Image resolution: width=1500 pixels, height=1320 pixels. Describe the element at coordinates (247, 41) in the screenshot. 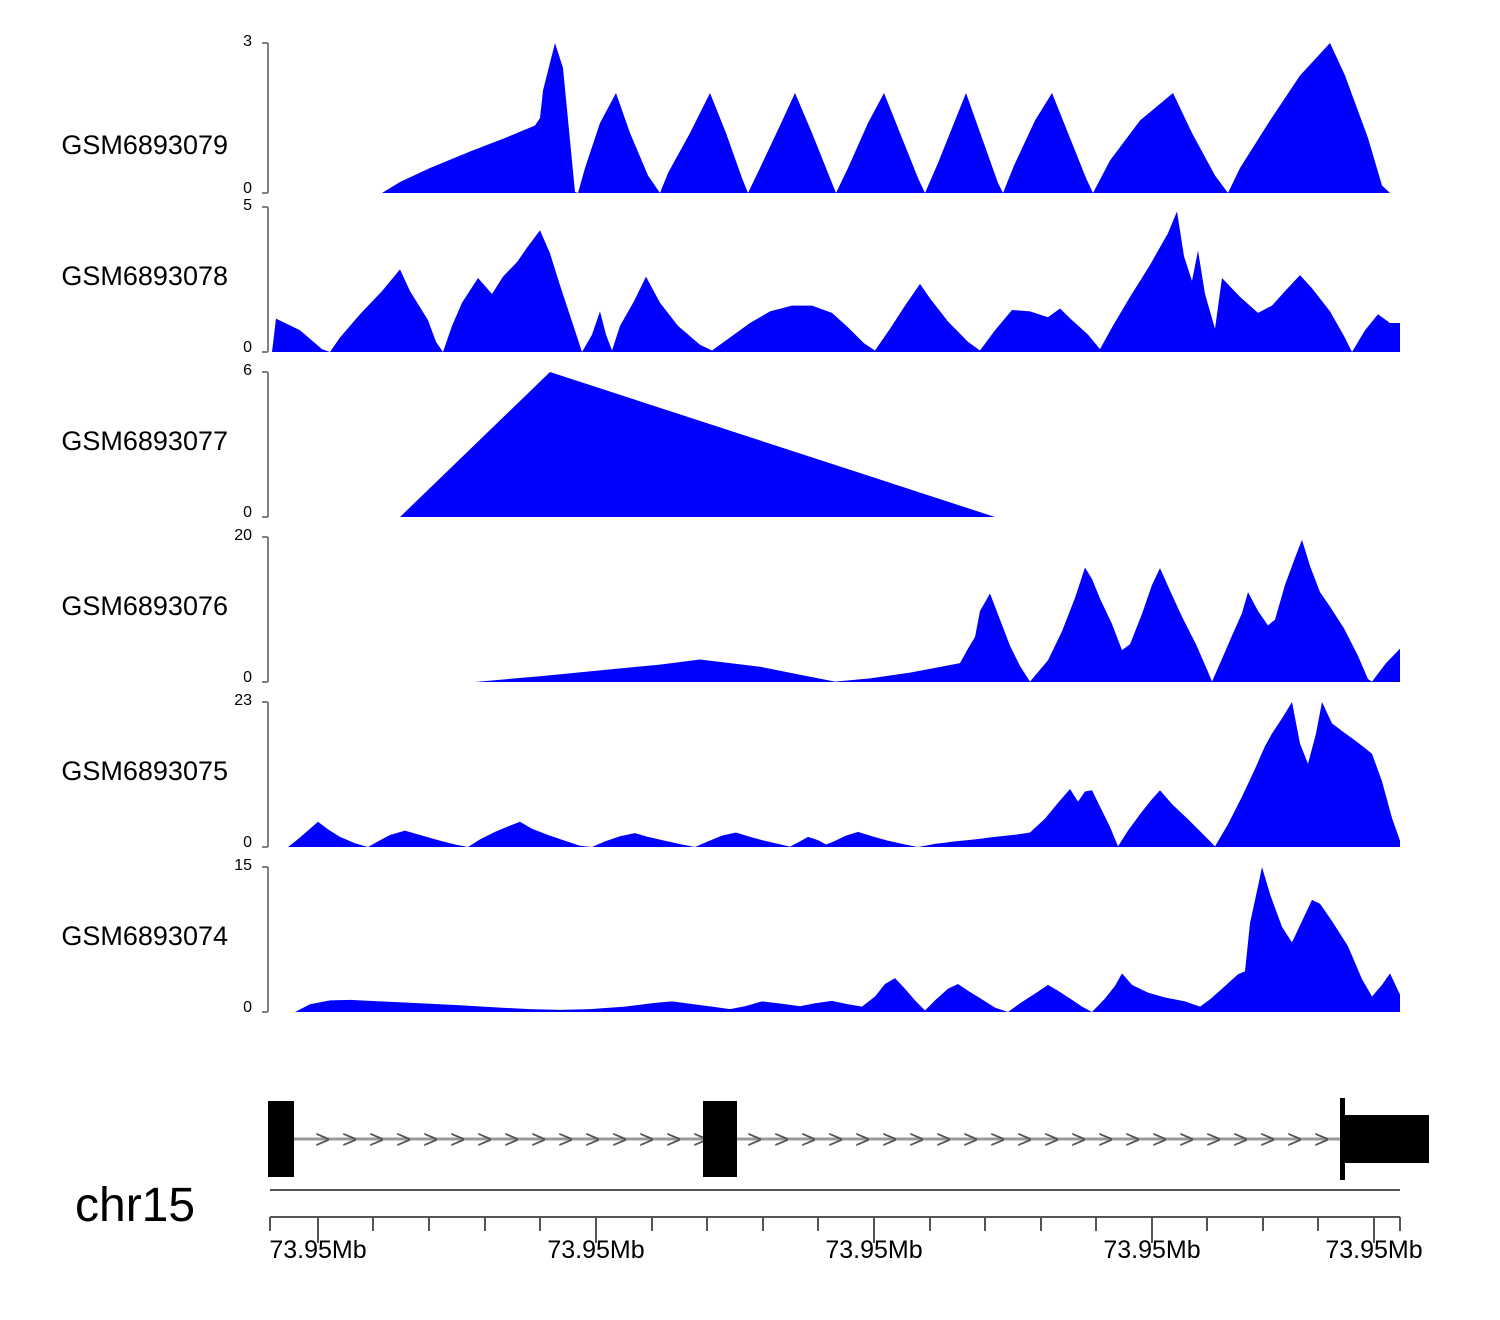

I see `y-axis-max-1: 3` at that location.